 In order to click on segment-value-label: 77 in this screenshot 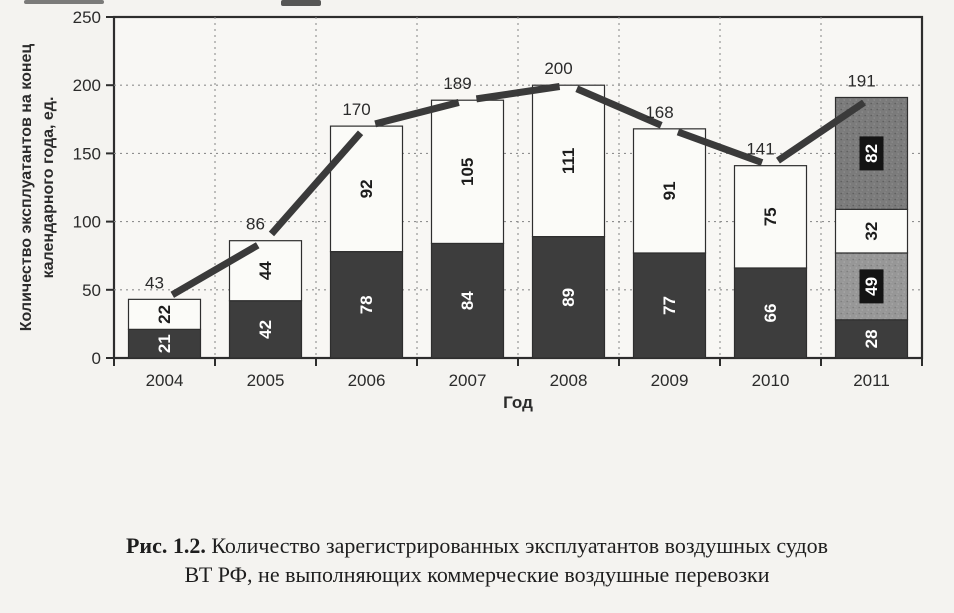, I will do `click(669, 305)`.